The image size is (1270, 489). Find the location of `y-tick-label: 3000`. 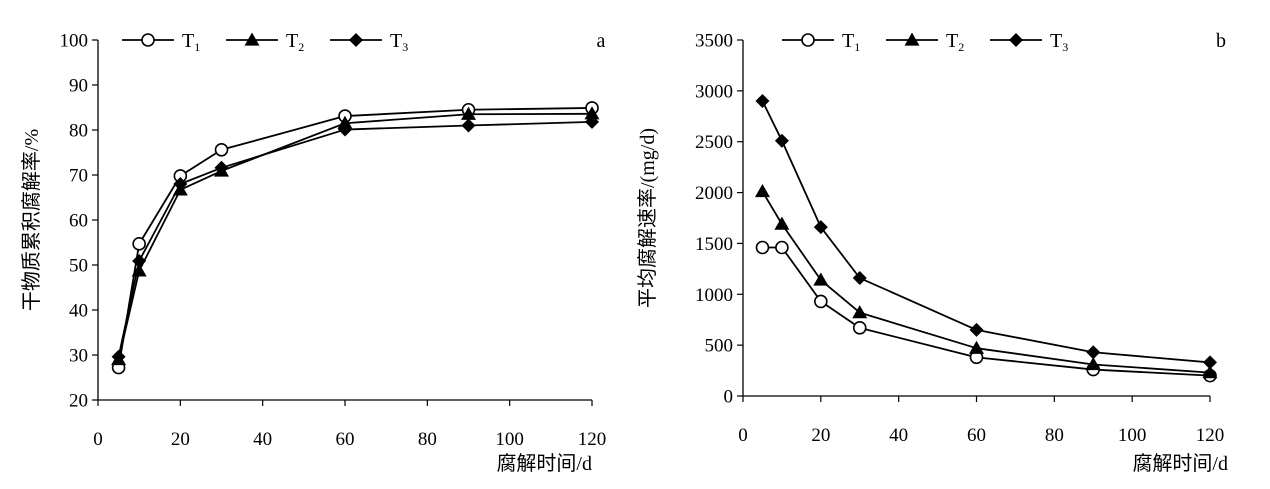

y-tick-label: 3000 is located at coordinates (714, 91).